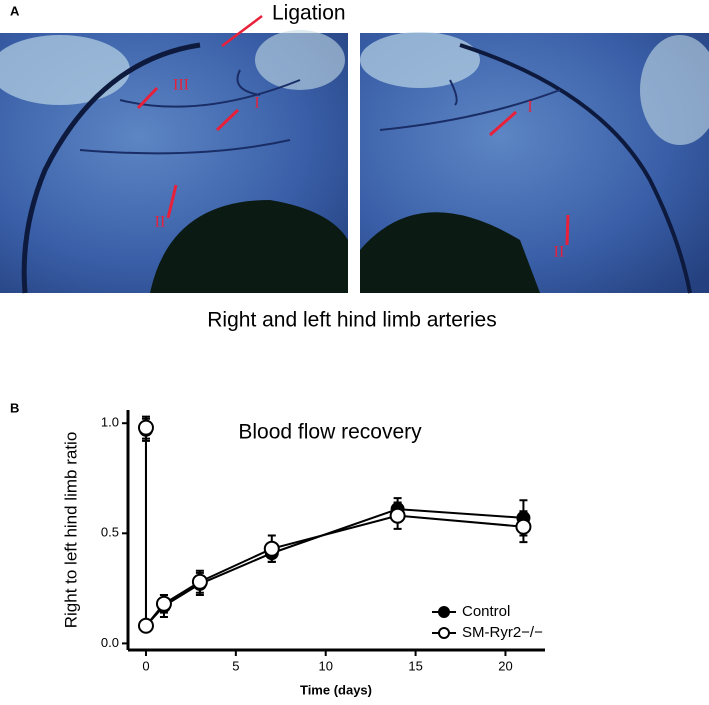 The image size is (709, 705). What do you see at coordinates (15, 10) in the screenshot?
I see `panel-label: A` at bounding box center [15, 10].